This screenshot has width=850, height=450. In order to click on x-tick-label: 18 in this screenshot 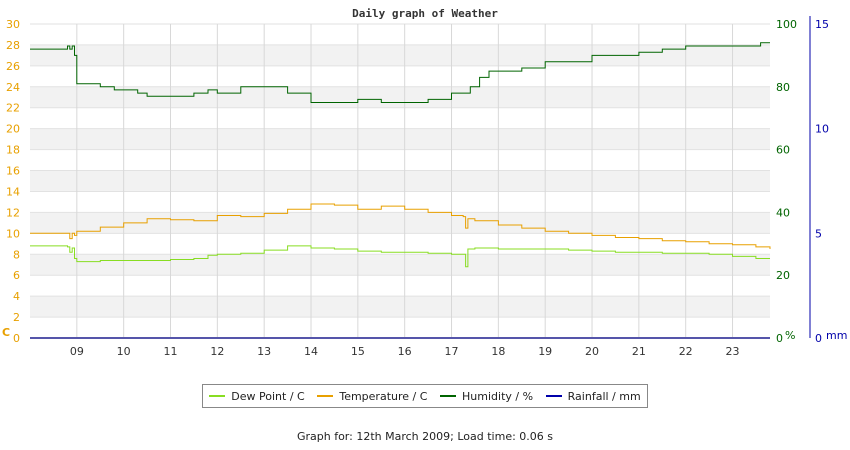, I will do `click(498, 351)`.